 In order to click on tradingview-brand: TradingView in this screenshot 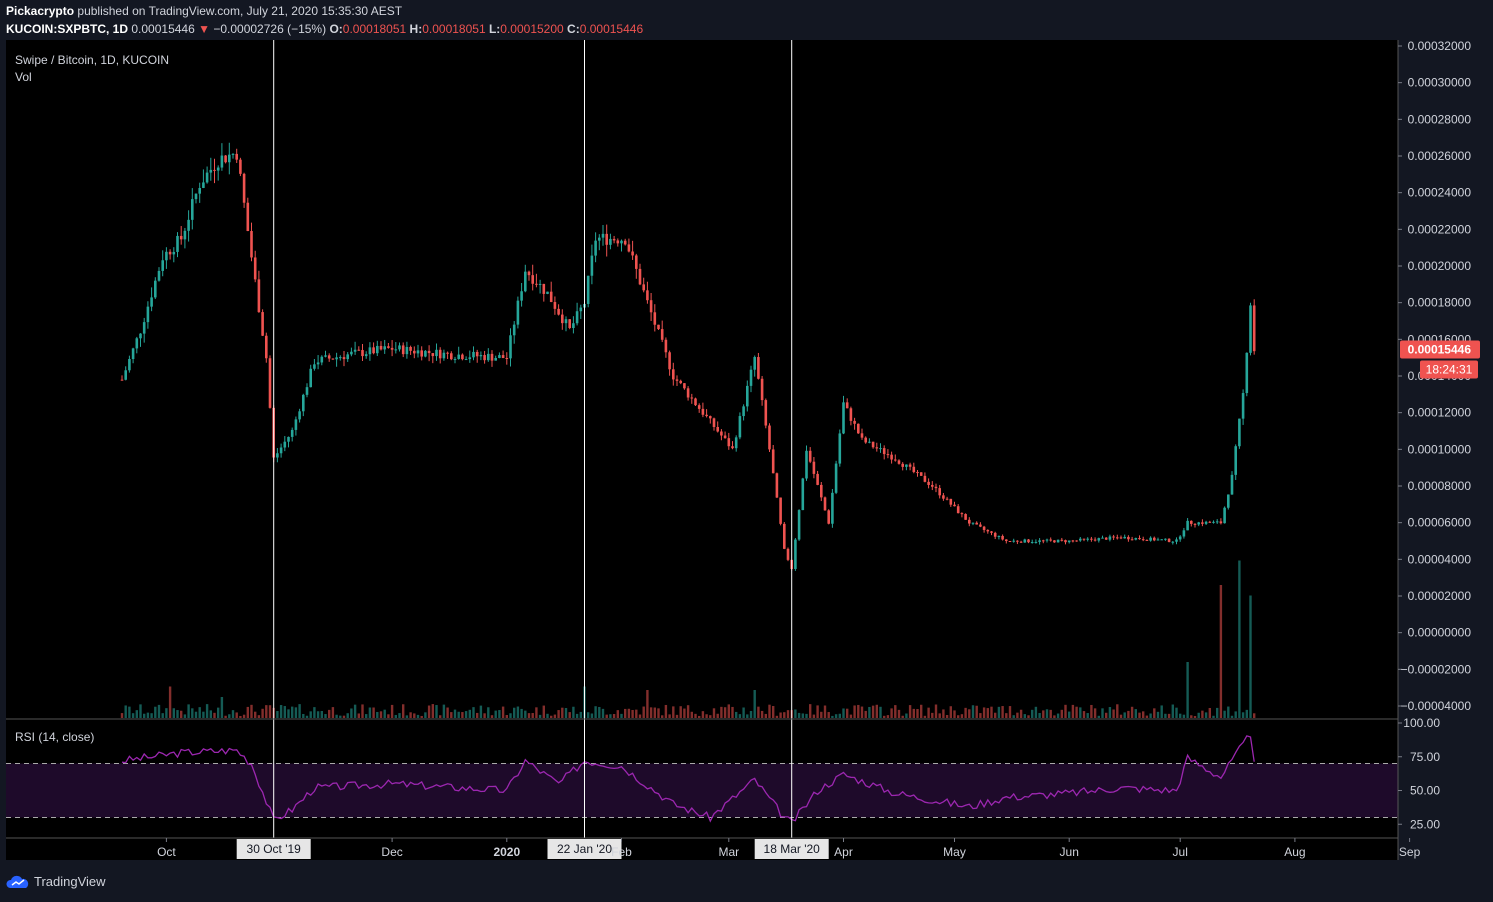, I will do `click(56, 881)`.